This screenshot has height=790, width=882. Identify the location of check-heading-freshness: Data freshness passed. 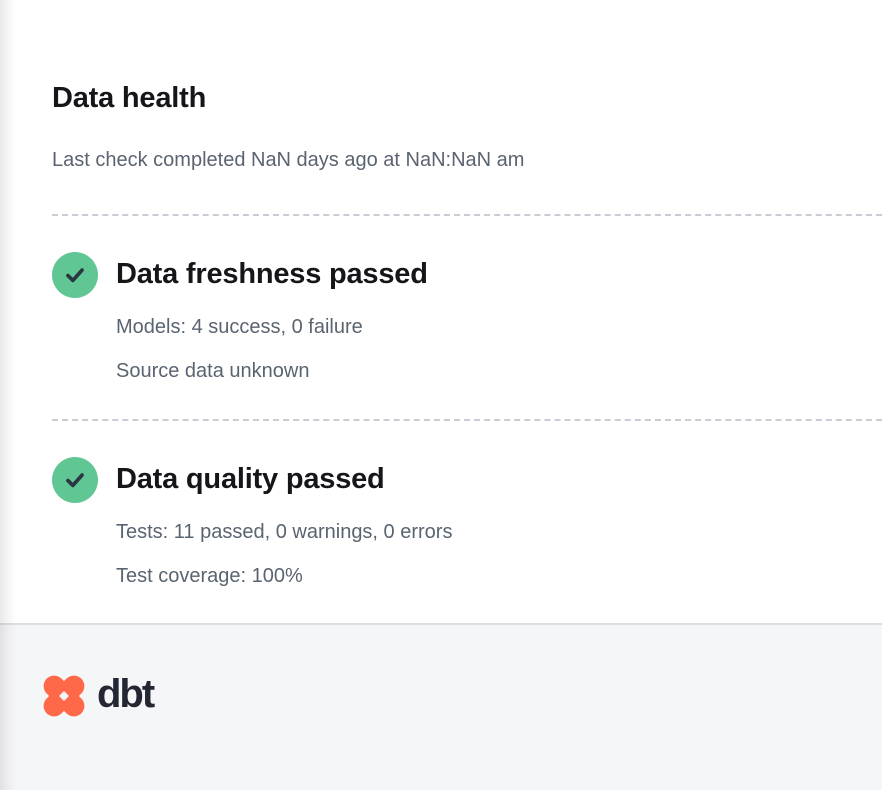
(272, 274).